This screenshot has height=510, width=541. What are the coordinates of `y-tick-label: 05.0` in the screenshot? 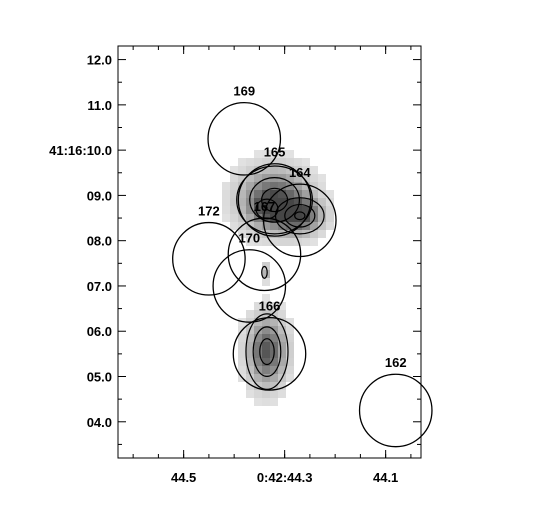 It's located at (99, 377).